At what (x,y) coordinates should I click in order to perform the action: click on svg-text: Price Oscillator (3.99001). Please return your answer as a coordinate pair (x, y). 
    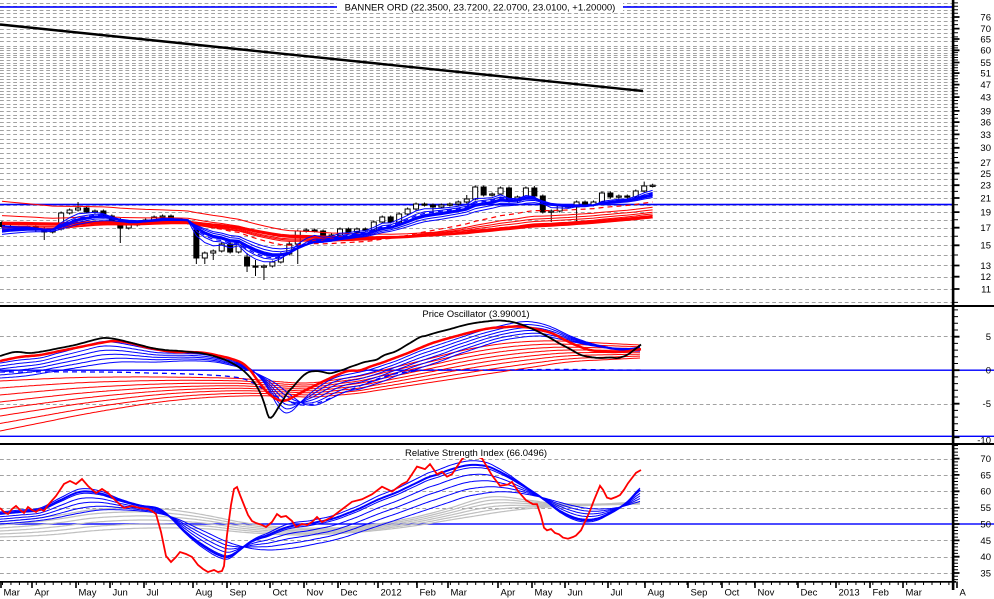
    Looking at the image, I should click on (475, 314).